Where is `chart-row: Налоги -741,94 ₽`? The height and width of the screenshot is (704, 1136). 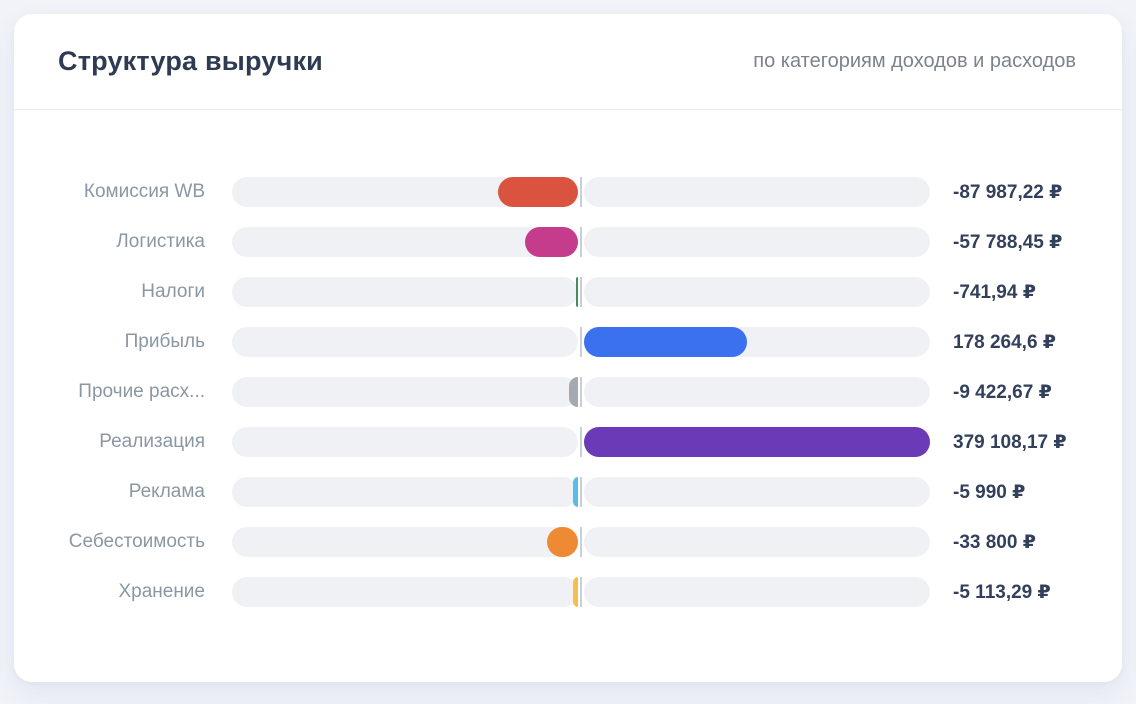
chart-row: Налоги -741,94 ₽ is located at coordinates (568, 292).